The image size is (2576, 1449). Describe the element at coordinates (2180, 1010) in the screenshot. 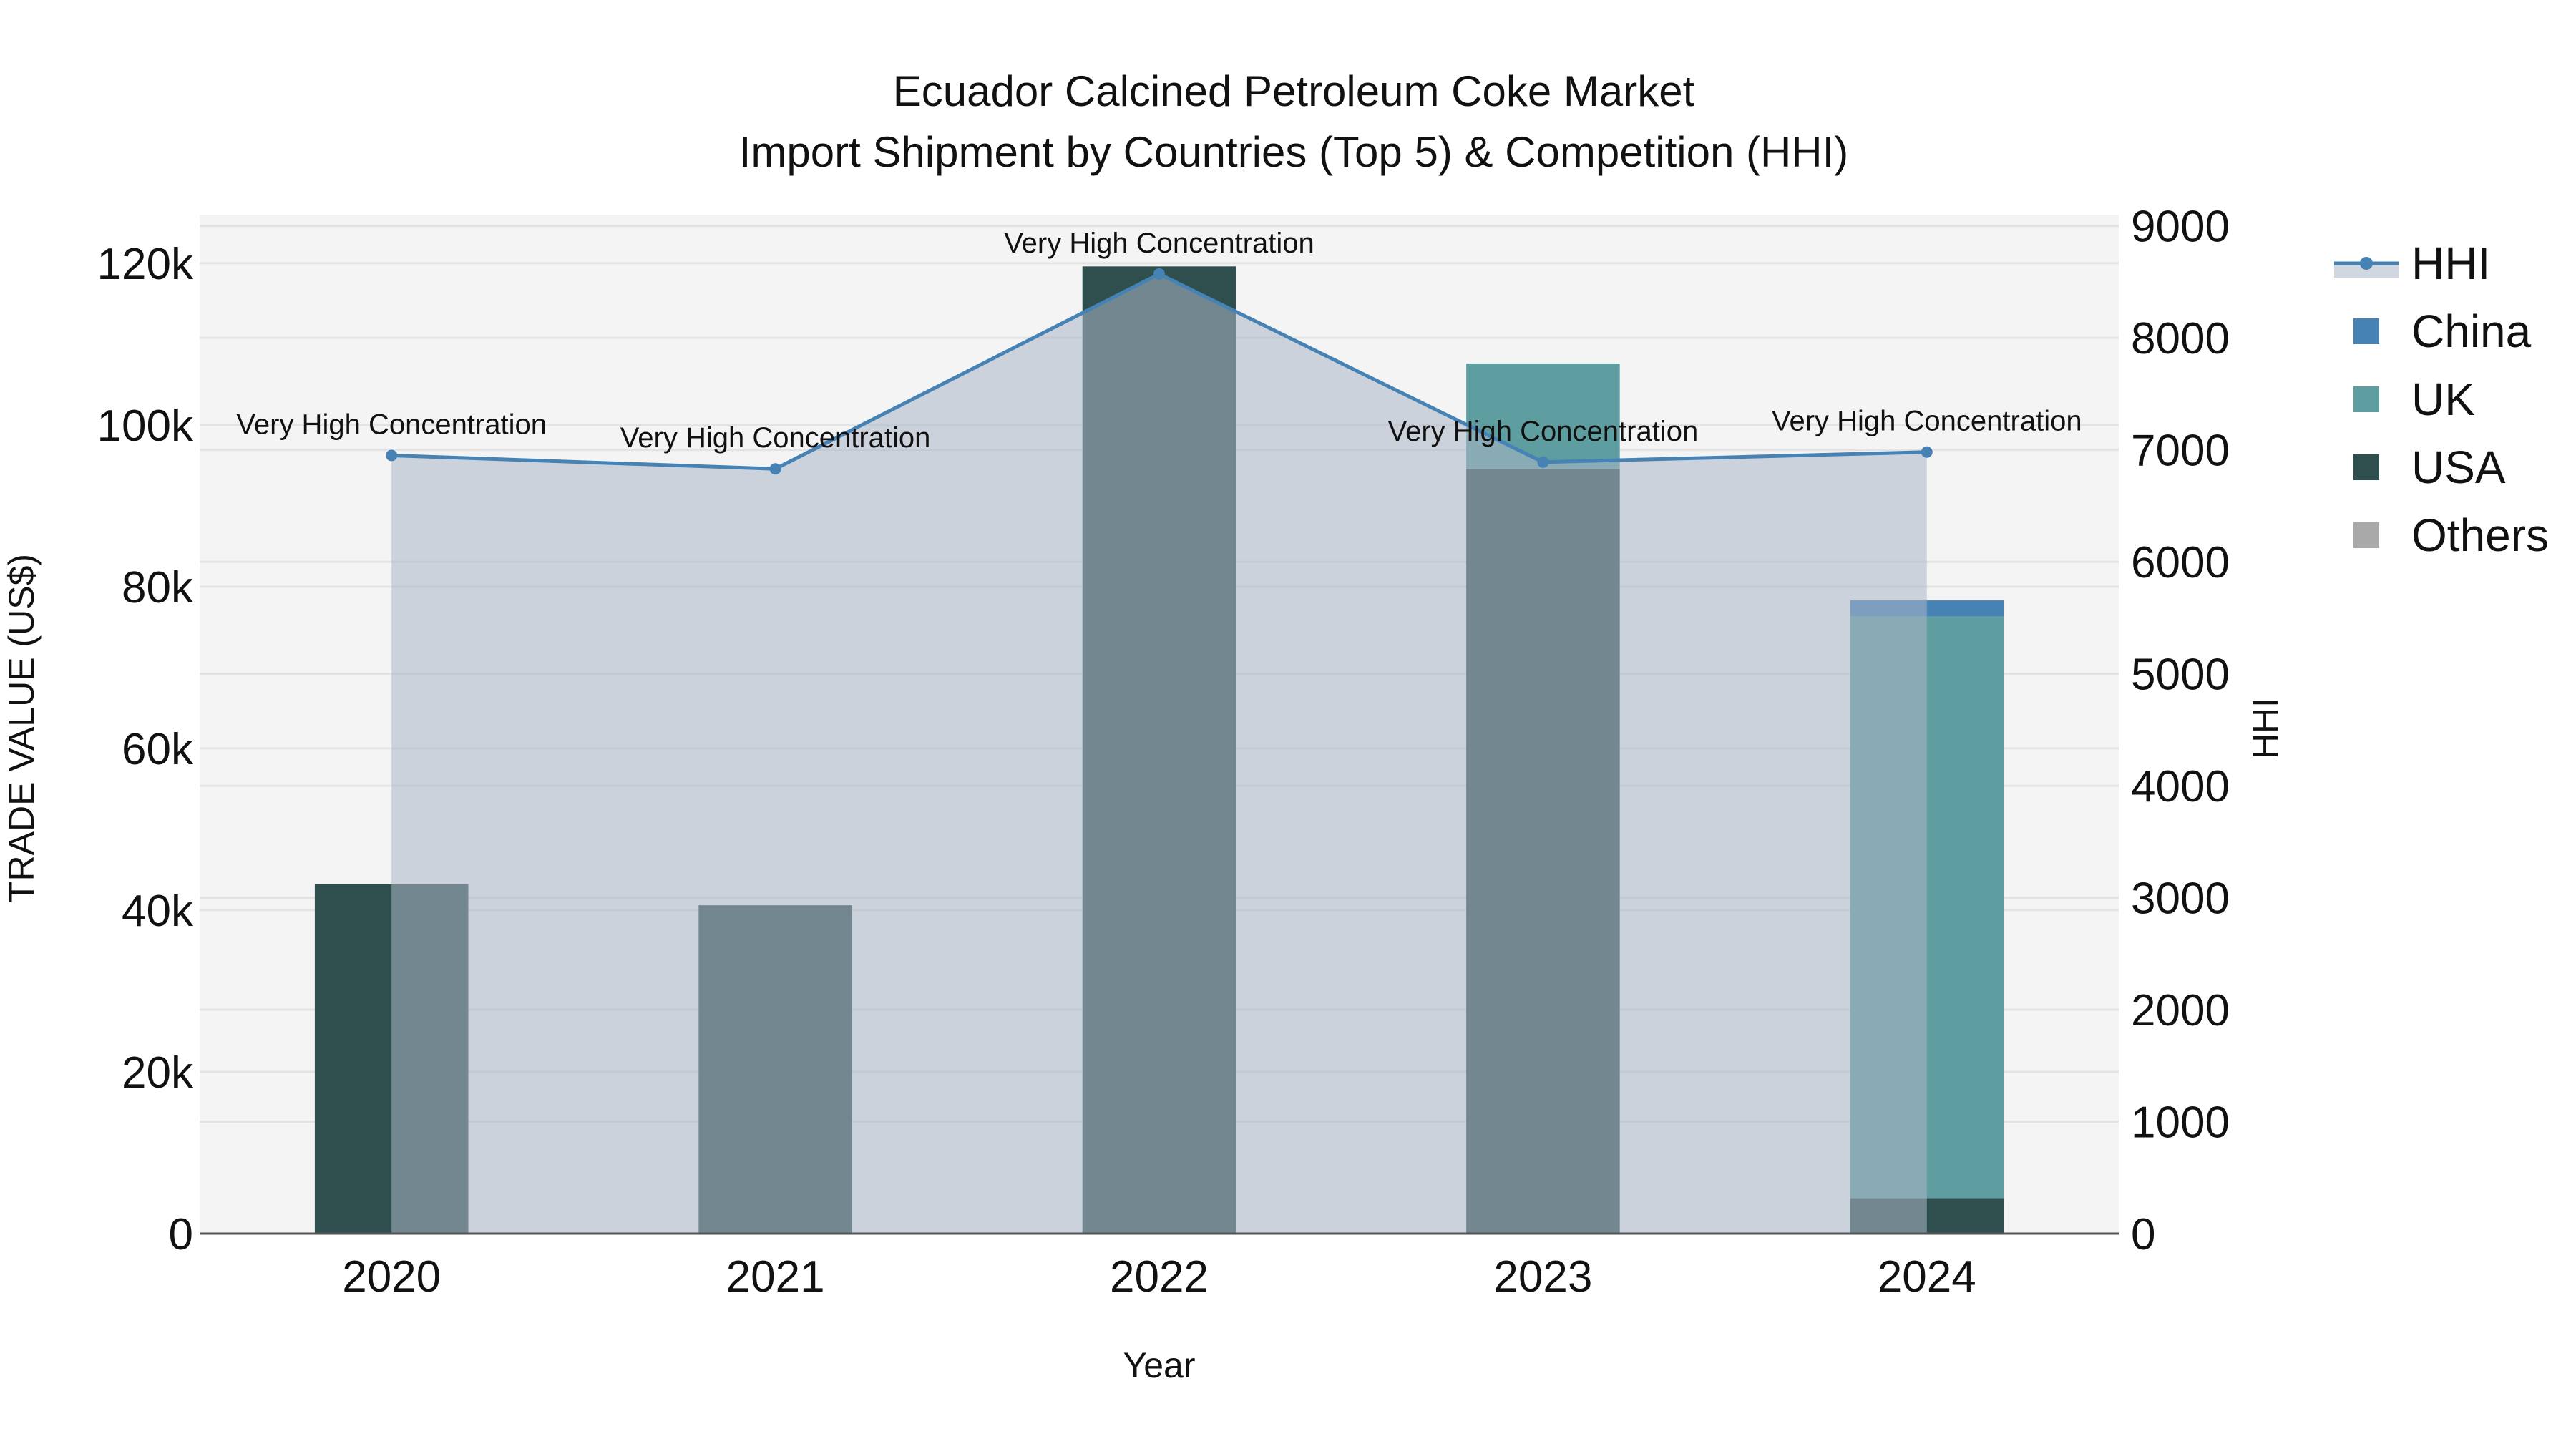

I see `y-right-tick: 2000` at that location.